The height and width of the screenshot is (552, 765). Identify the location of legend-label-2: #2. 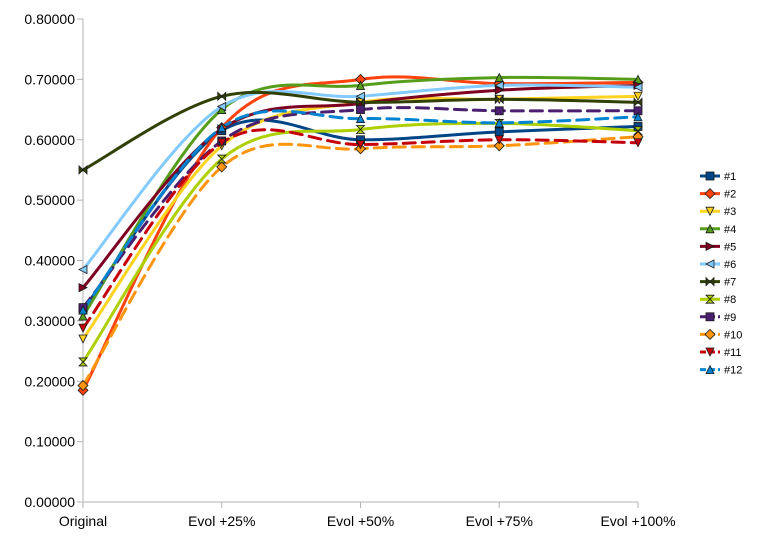
(730, 195).